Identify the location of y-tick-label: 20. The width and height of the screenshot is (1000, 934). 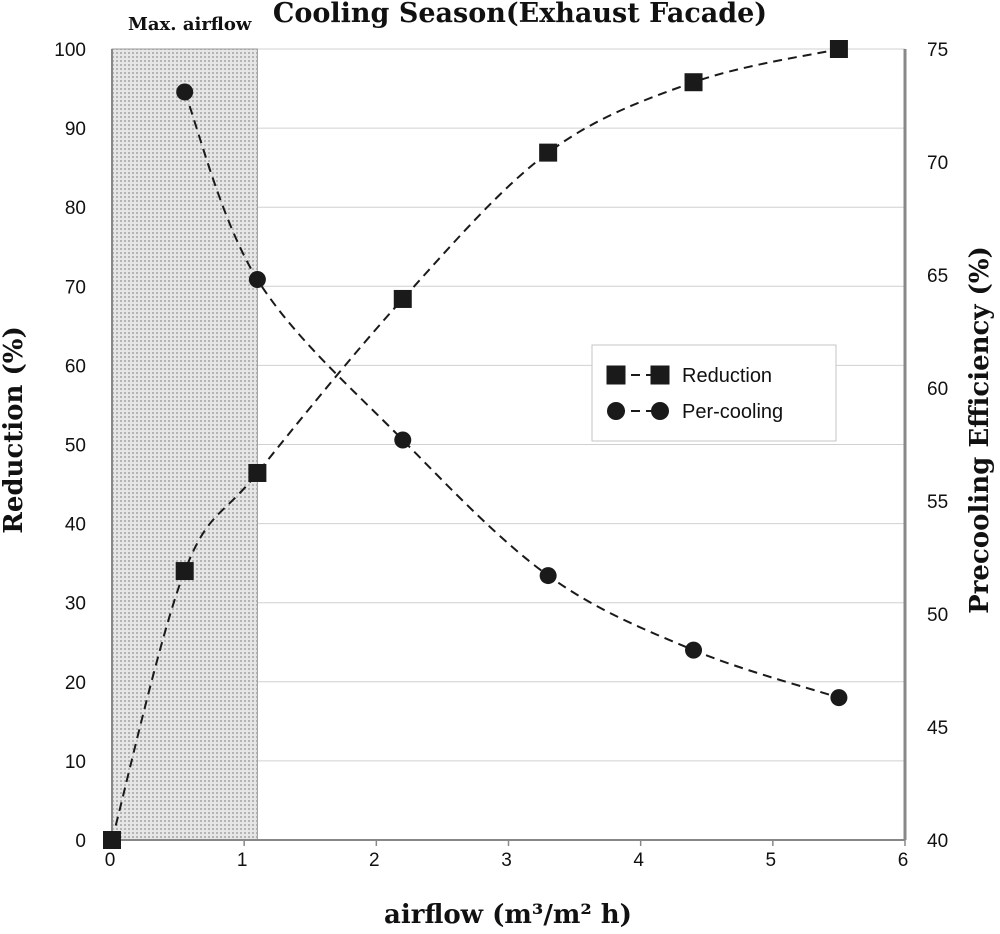
(75, 683).